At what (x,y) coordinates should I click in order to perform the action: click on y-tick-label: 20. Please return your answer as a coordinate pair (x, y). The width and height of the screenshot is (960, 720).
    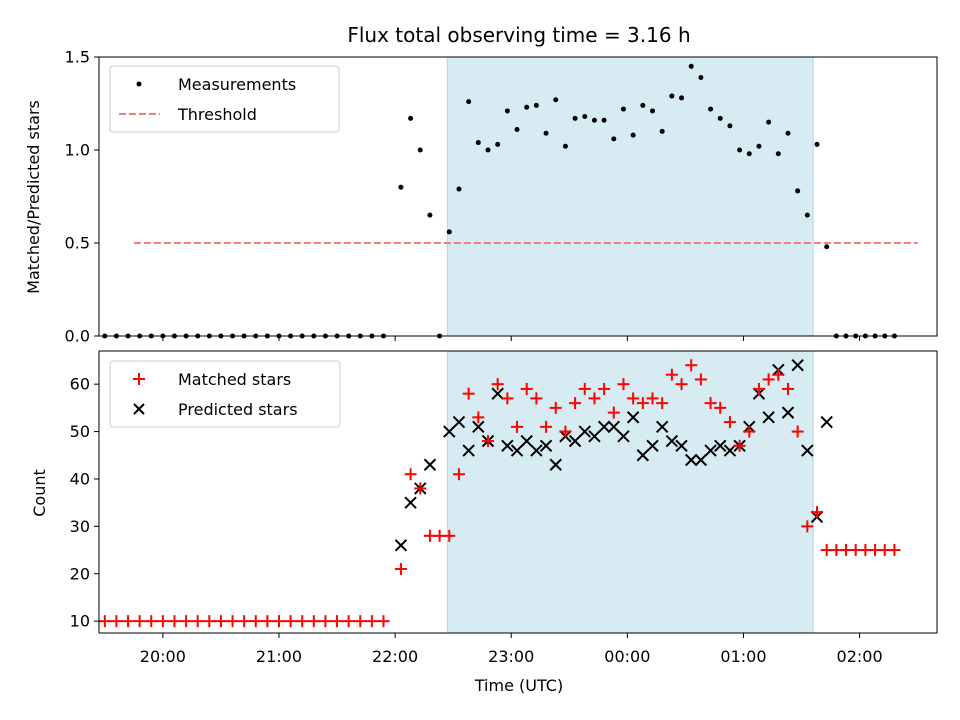
    Looking at the image, I should click on (80, 573).